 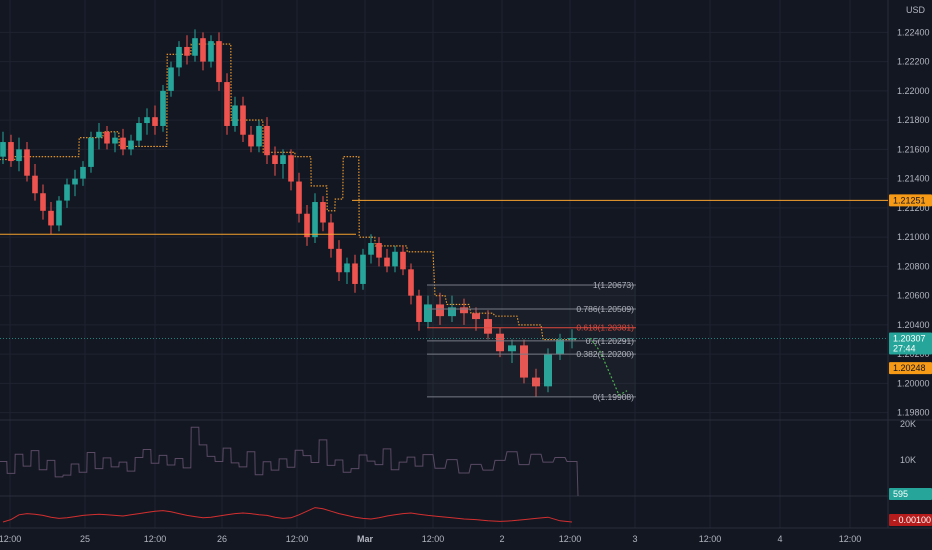 I want to click on orange-current-tag, so click(x=910, y=368).